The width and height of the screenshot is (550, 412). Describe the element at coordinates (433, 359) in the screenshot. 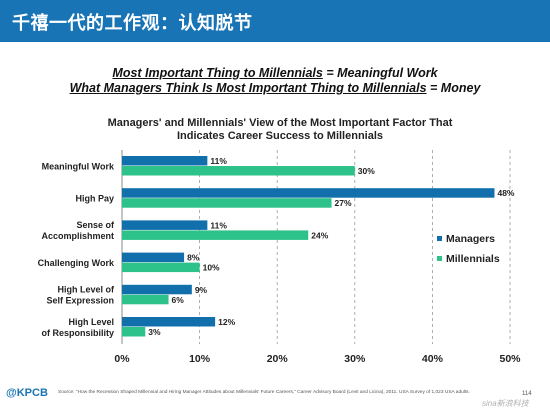

I see `x-tick-label: 40%` at that location.